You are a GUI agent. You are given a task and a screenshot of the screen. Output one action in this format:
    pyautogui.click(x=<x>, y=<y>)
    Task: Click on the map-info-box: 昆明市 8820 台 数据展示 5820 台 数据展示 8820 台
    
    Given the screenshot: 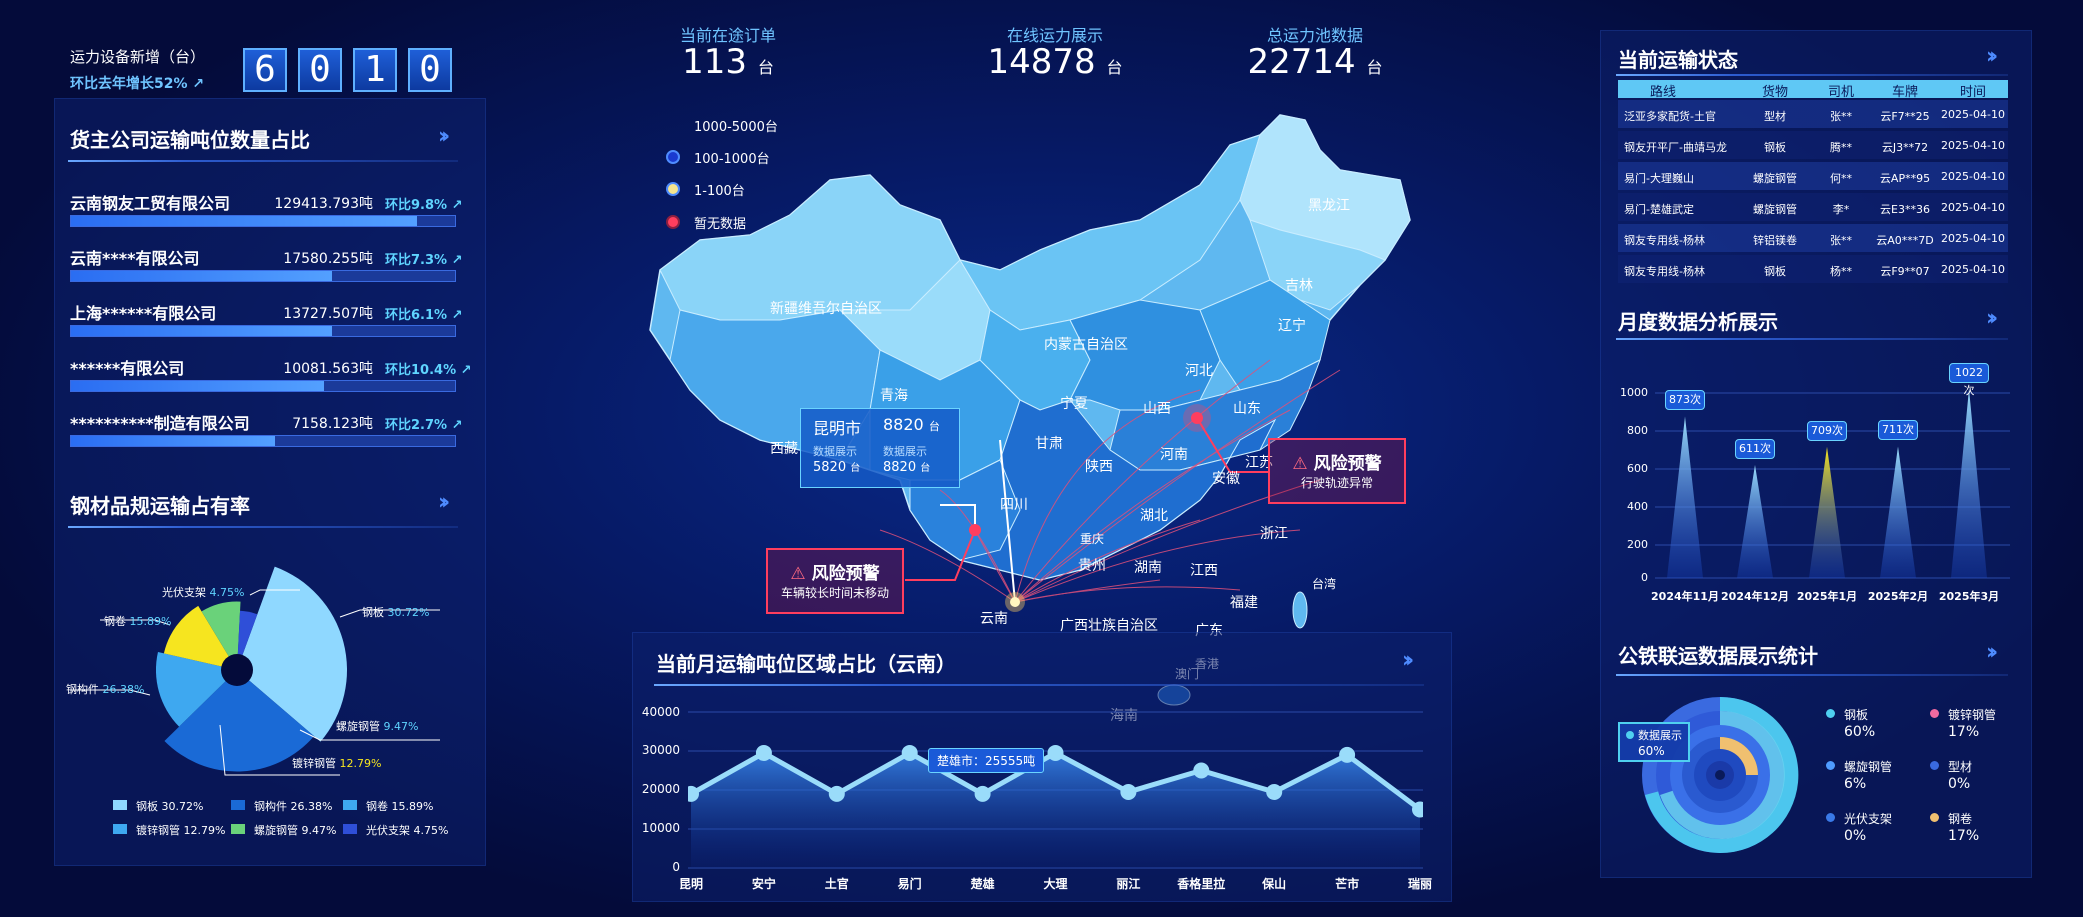 What is the action you would take?
    pyautogui.click(x=880, y=448)
    